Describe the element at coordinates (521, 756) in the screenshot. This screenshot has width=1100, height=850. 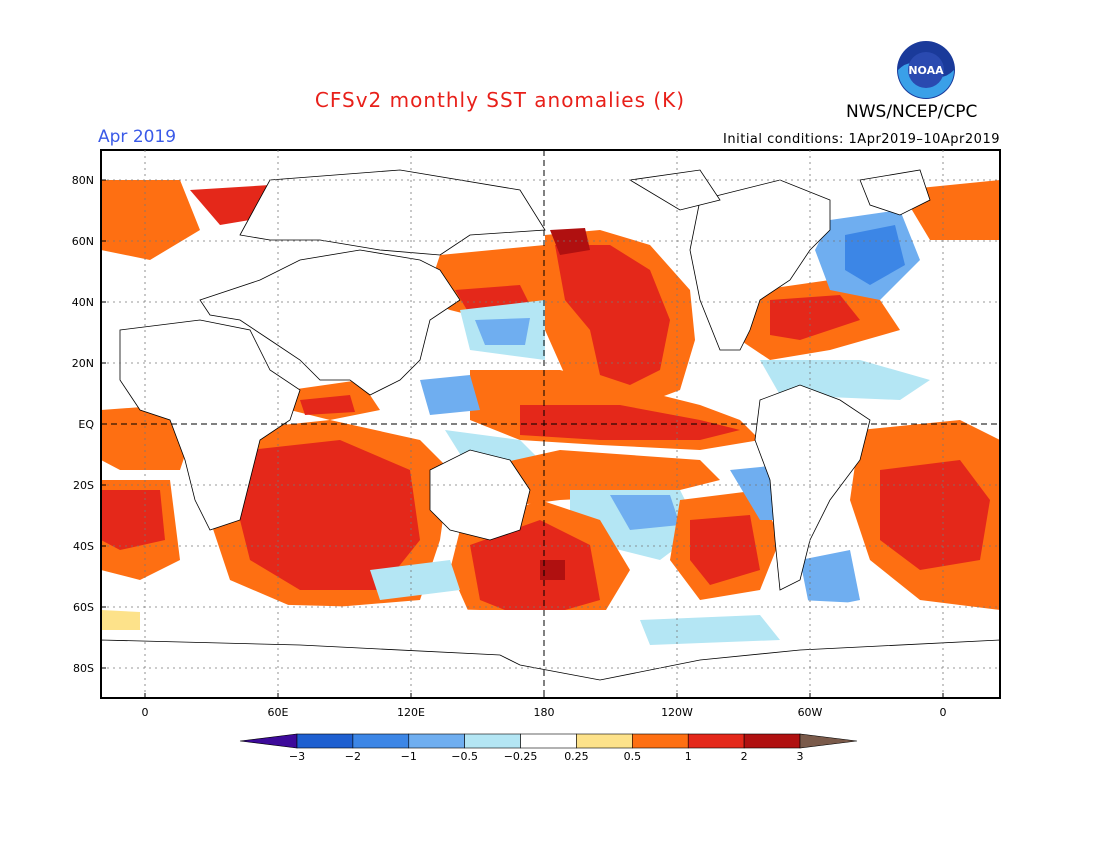
I see `colorbar-tick-label: −0.25` at that location.